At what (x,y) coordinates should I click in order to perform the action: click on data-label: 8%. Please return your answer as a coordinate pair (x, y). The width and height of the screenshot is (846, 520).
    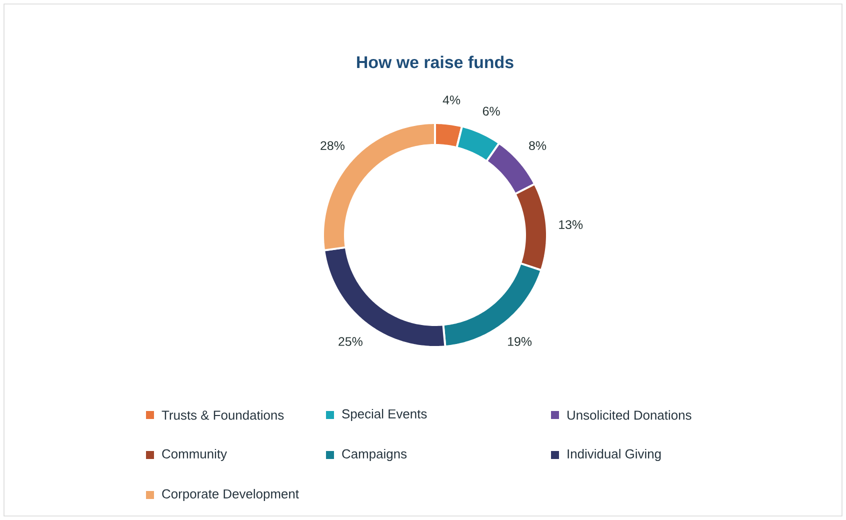
    Looking at the image, I should click on (537, 145).